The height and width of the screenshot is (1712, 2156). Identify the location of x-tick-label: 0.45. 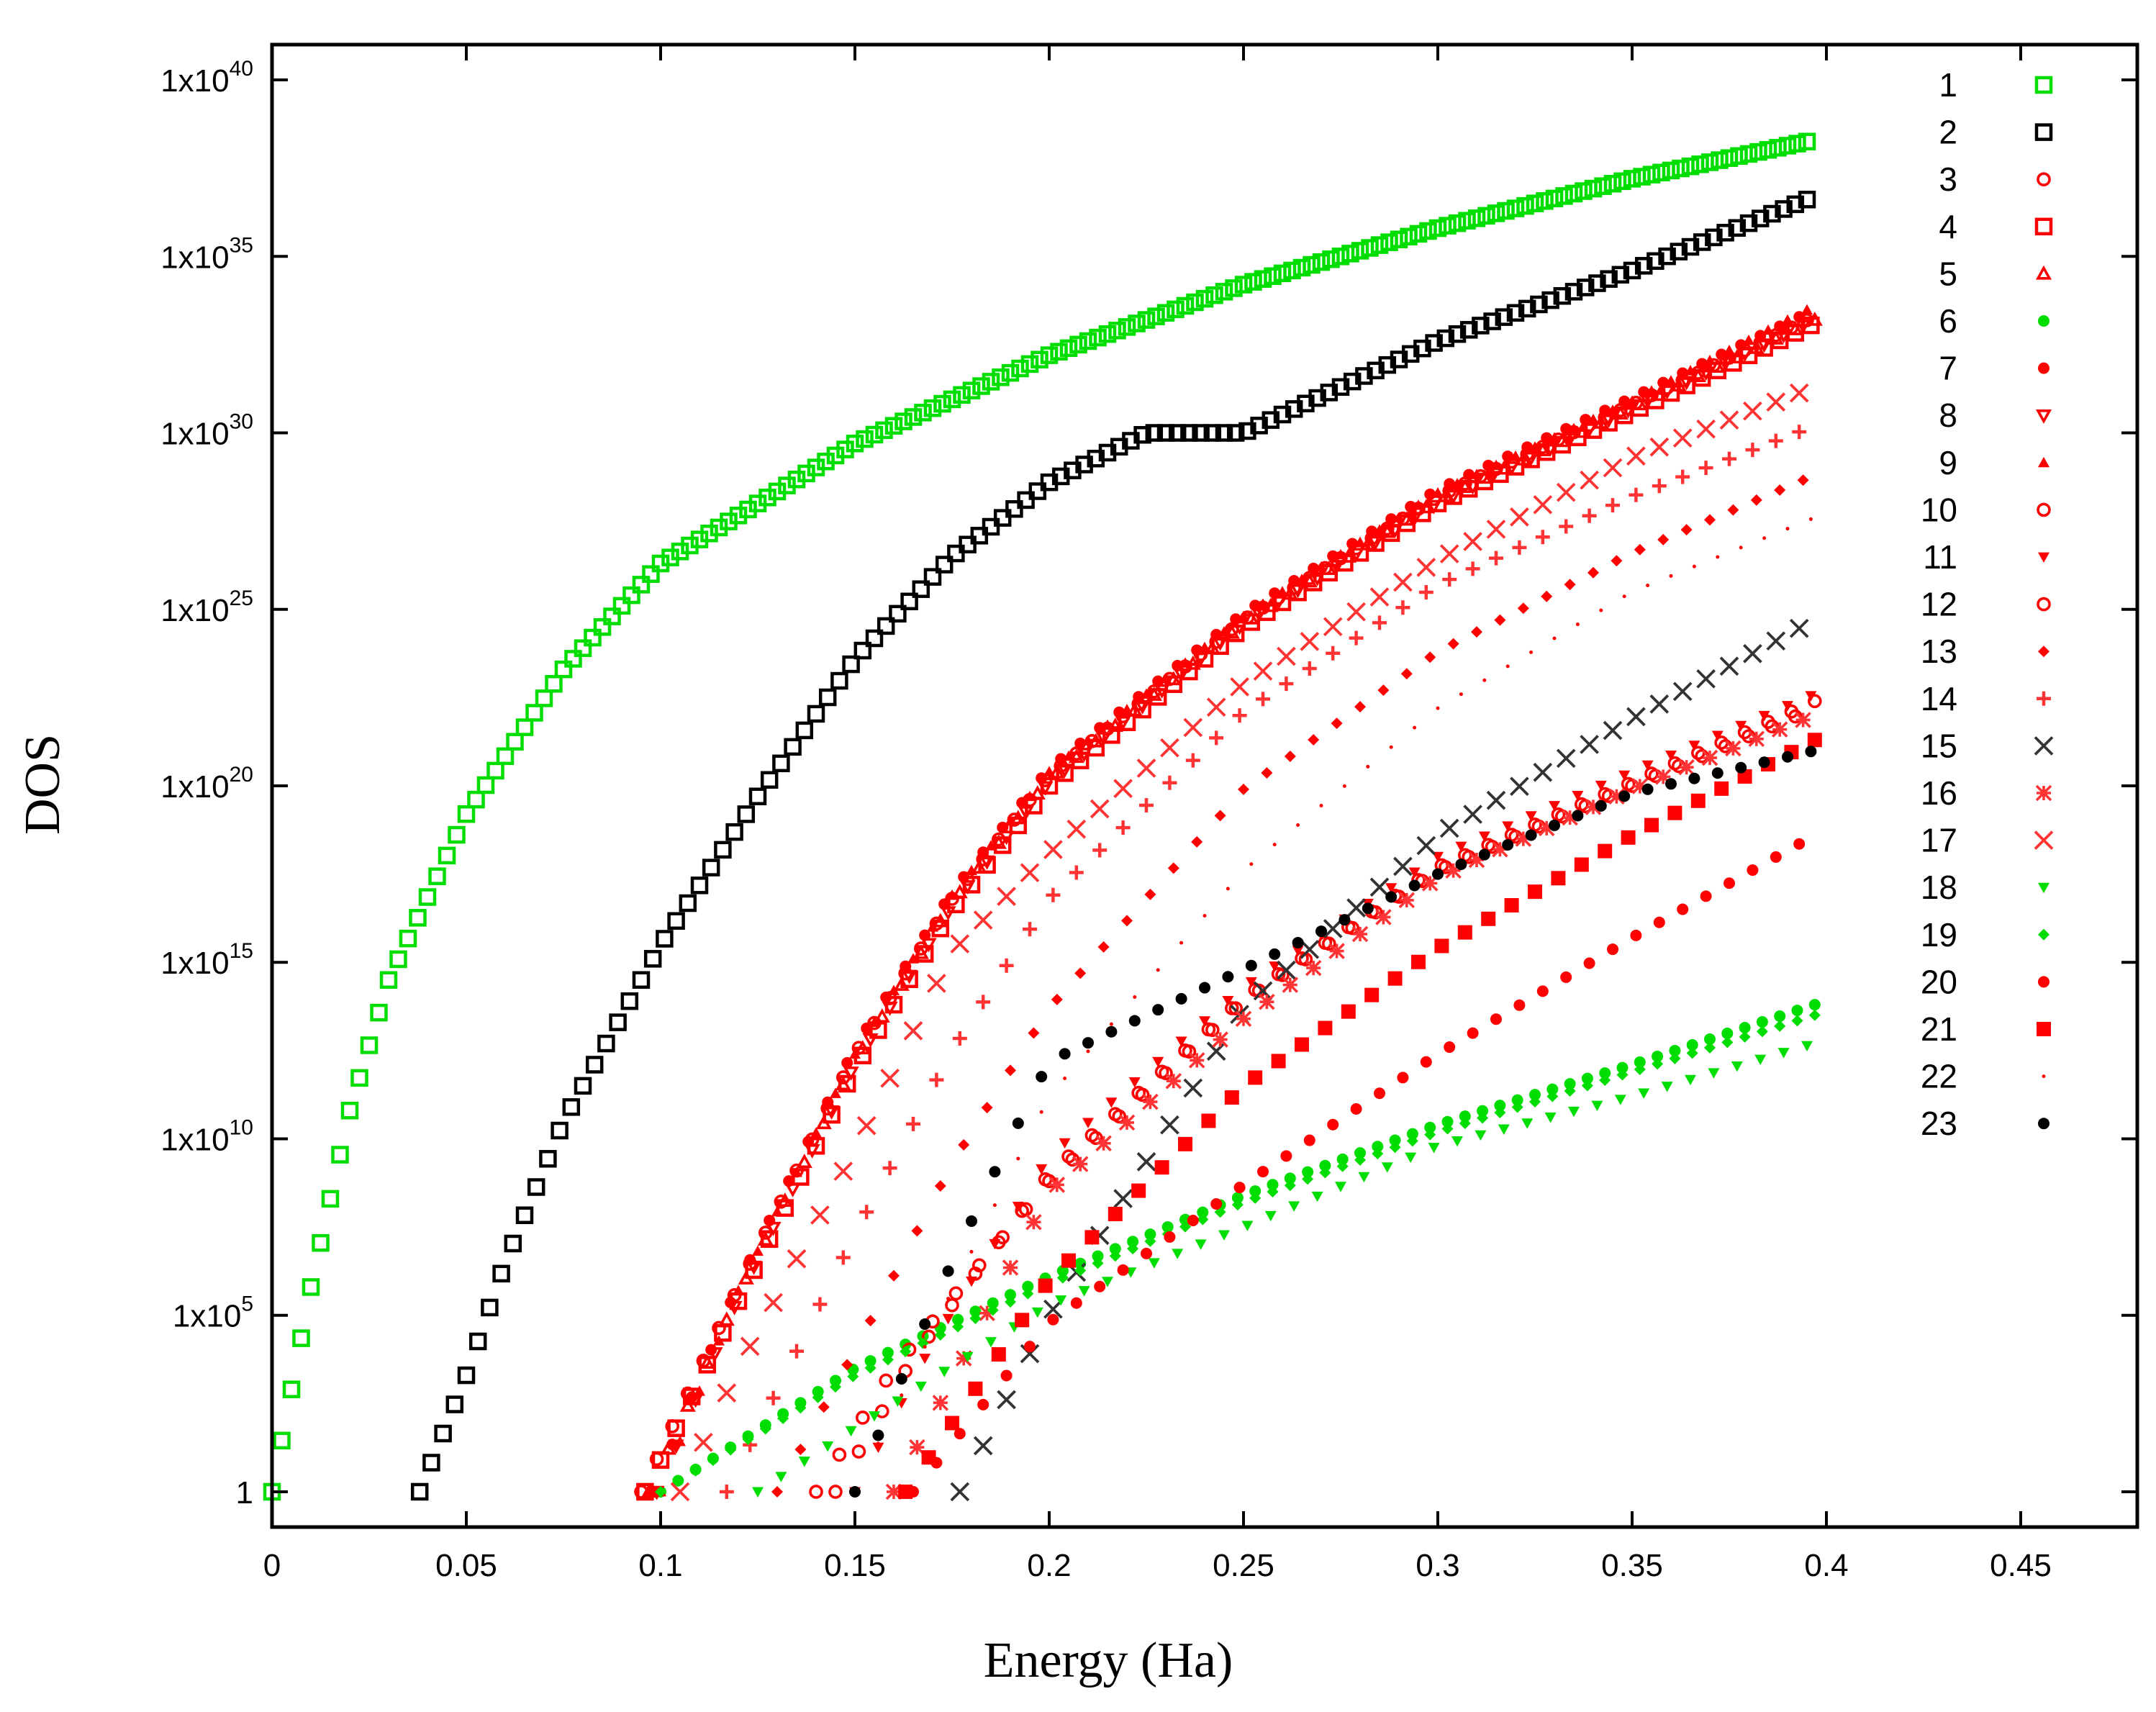
(2021, 1565).